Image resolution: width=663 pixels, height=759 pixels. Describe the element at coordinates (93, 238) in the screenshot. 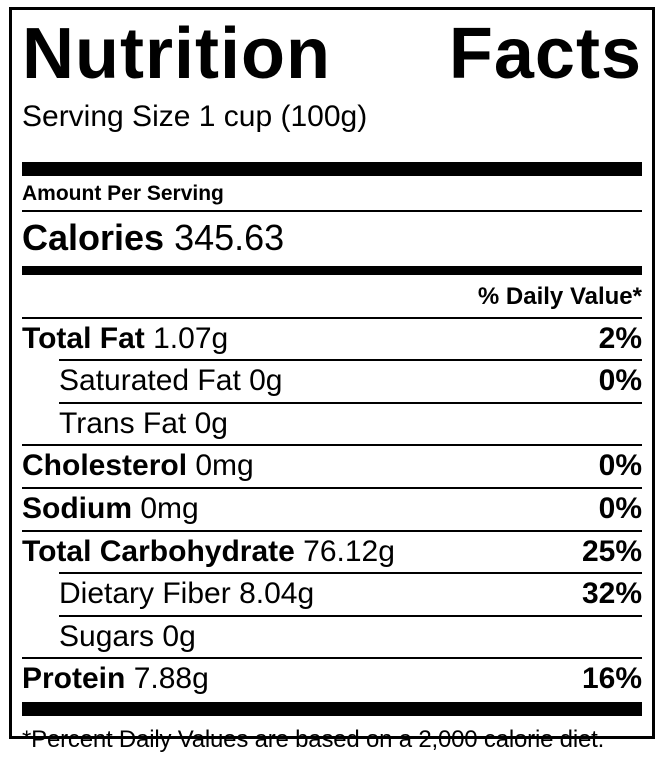

I see `calories-label: Calories` at that location.